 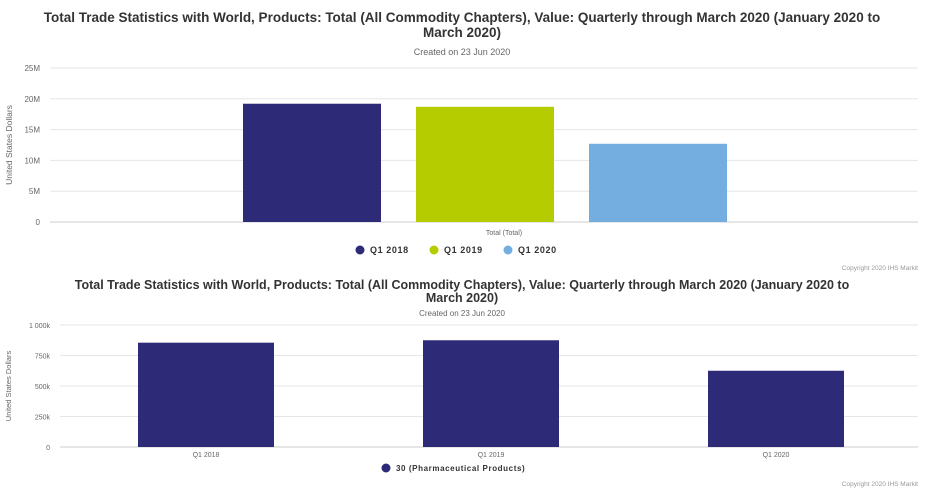 What do you see at coordinates (463, 250) in the screenshot?
I see `legend-item-label: Q1 2019` at bounding box center [463, 250].